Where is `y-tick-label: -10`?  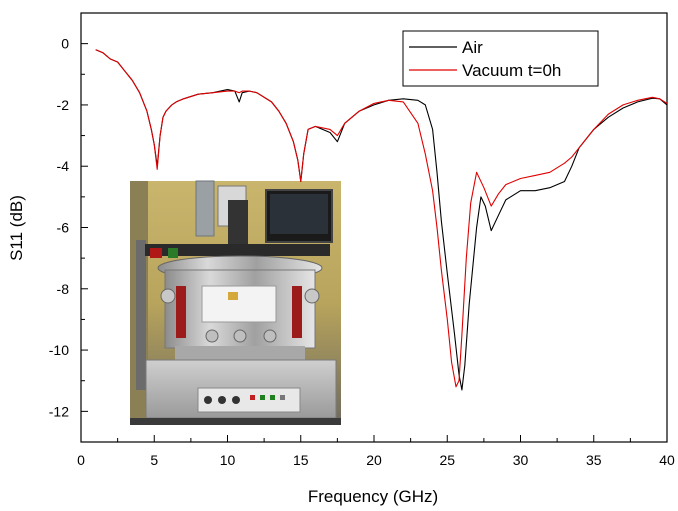 y-tick-label: -10 is located at coordinates (59, 350).